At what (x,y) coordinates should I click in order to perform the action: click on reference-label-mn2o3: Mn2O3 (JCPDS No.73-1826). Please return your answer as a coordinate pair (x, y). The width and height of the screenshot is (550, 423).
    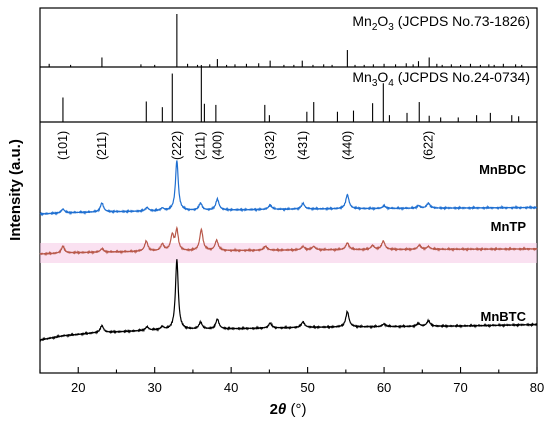
    Looking at the image, I should click on (441, 23).